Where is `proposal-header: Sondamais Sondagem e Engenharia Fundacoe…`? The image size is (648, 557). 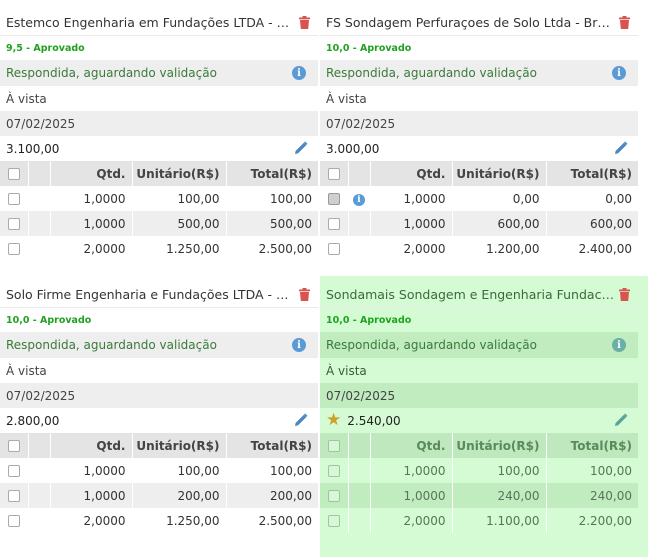
proposal-header: Sondamais Sondagem e Engenharia Fundacoe… is located at coordinates (479, 295).